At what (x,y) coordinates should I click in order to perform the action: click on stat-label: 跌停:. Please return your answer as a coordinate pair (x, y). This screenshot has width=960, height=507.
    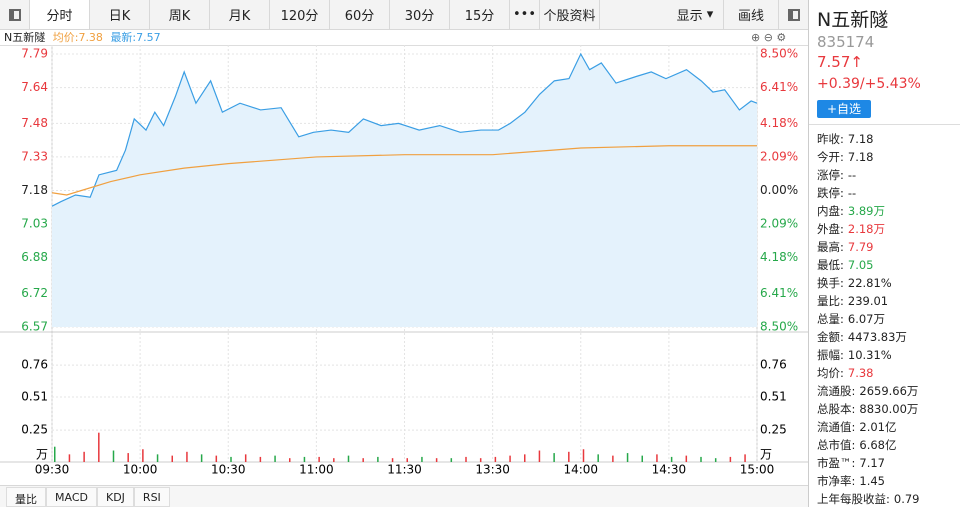
    Looking at the image, I should click on (830, 193).